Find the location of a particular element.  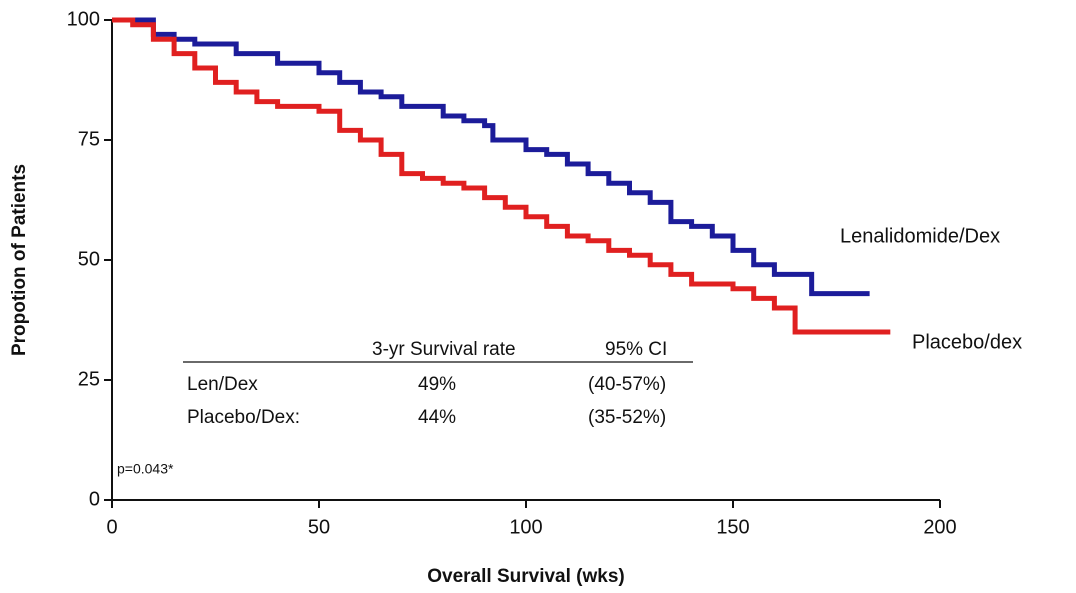

table-header: 95% CI is located at coordinates (636, 349).